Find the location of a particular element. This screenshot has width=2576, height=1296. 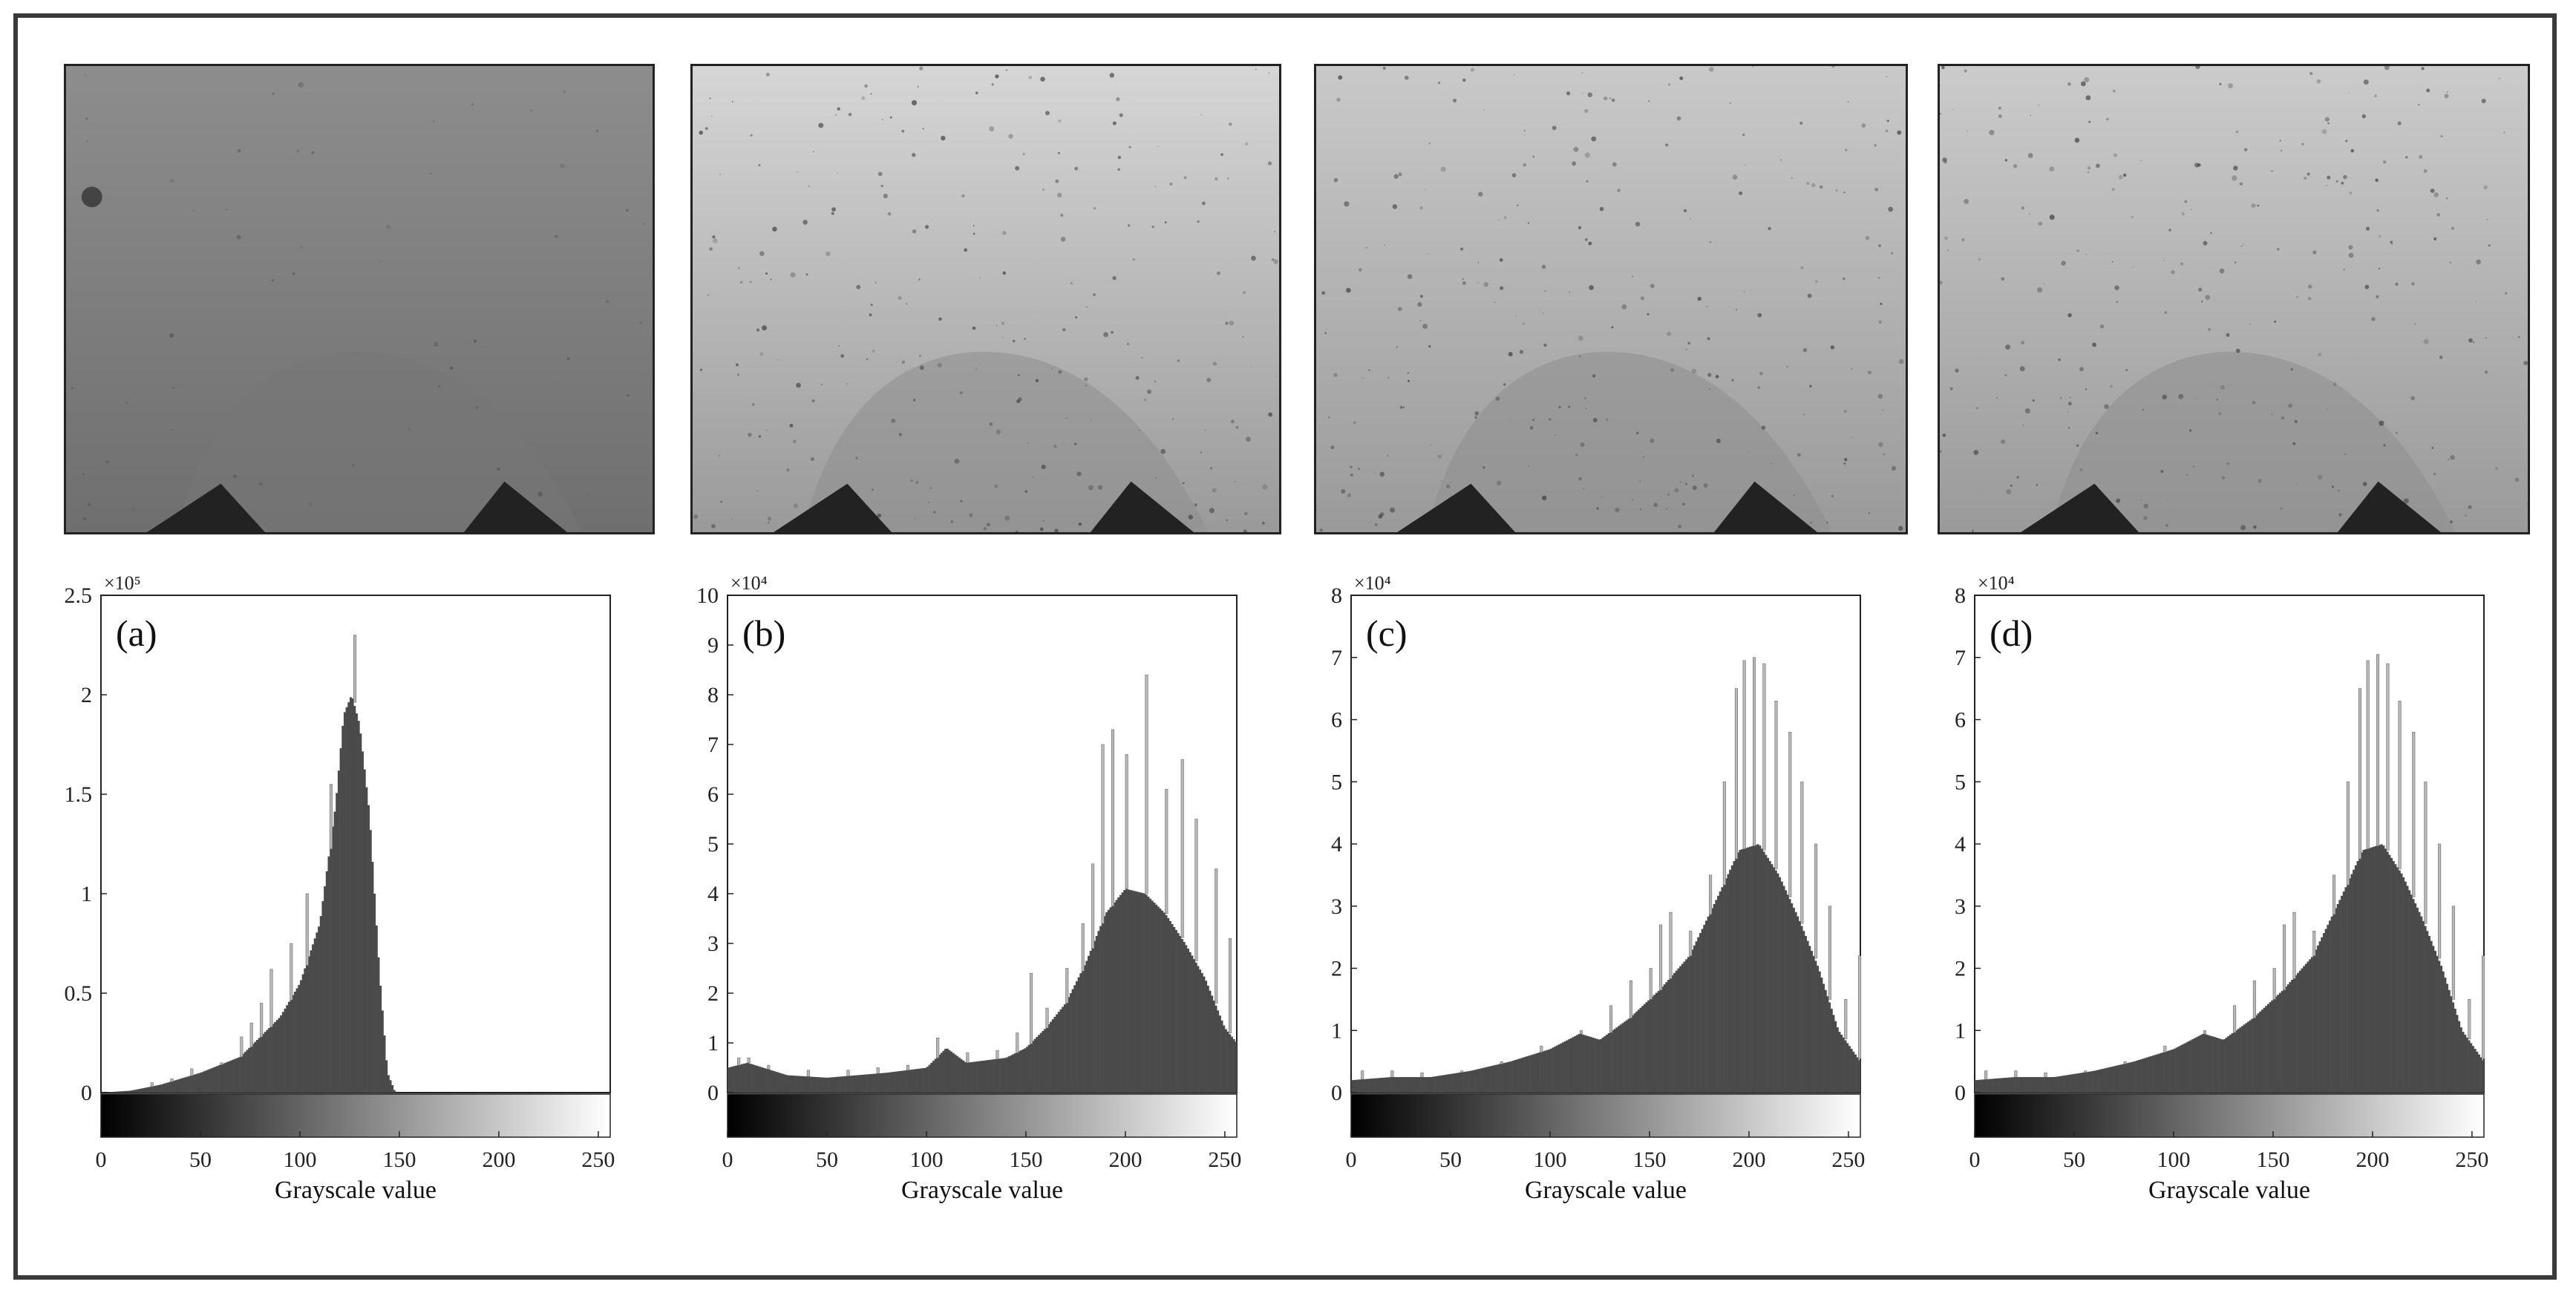

y-tick-label: 0 is located at coordinates (713, 1093).